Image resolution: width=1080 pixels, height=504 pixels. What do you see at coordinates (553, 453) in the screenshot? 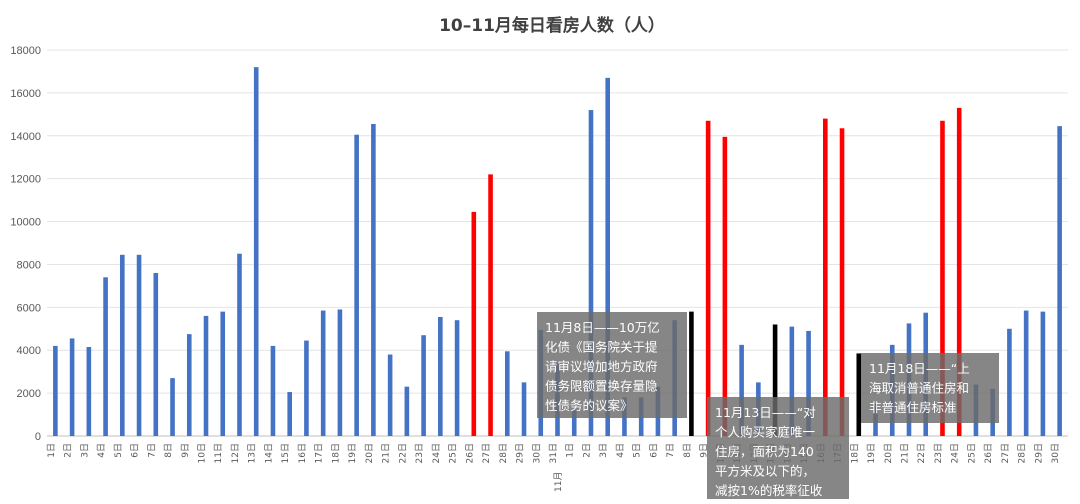
I see `x-tick-label: 31日` at bounding box center [553, 453].